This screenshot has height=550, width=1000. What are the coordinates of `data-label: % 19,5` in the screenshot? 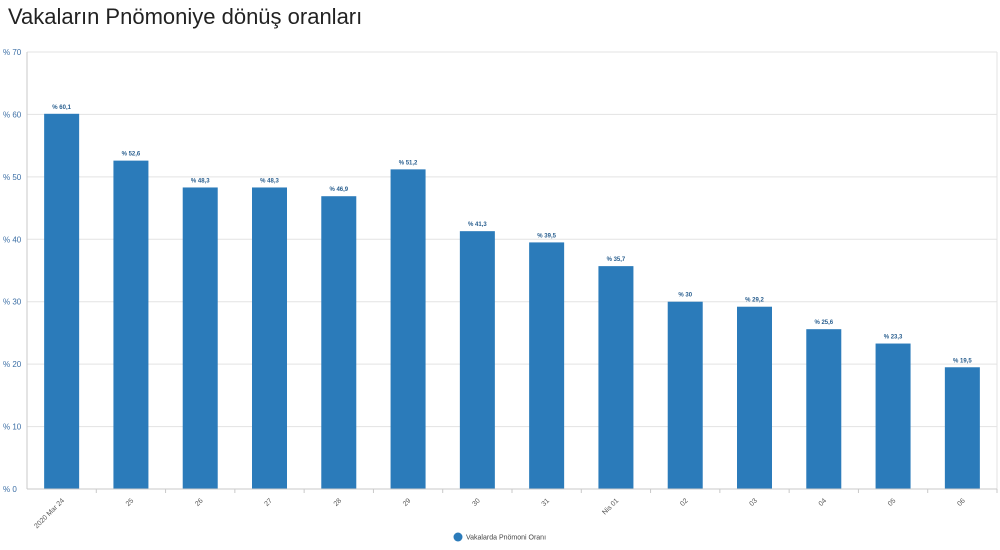 It's located at (962, 361).